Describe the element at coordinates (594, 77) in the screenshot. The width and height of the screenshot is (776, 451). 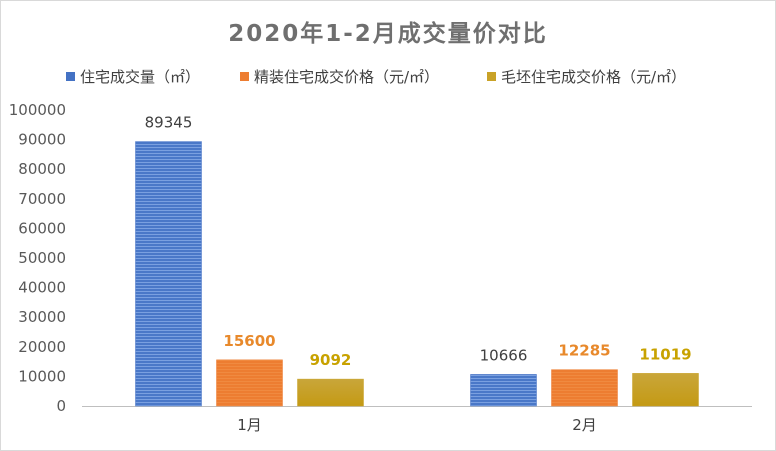
I see `legend-label-rough-price: 毛坯住宅成交价格（元/㎡）` at that location.